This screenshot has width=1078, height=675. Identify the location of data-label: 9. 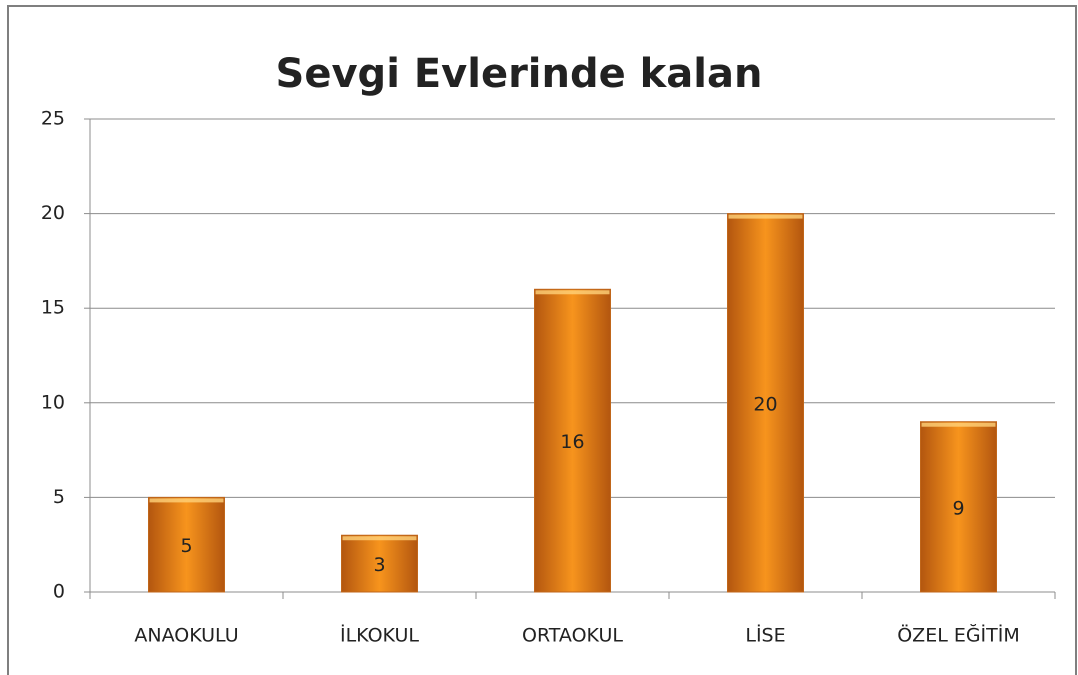
(958, 508).